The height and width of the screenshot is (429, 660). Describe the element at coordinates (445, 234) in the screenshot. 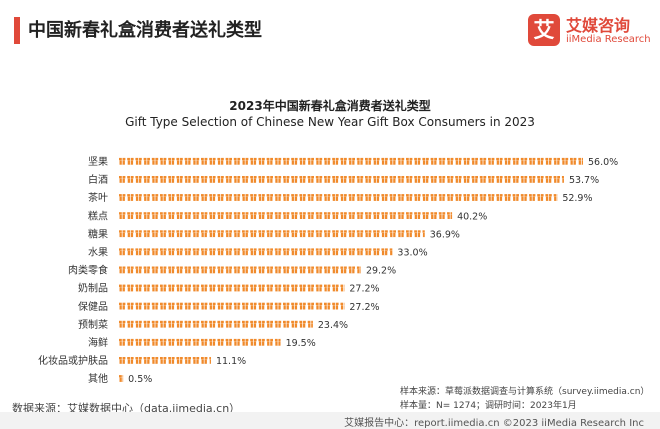

I see `data-label: 36.9%` at that location.